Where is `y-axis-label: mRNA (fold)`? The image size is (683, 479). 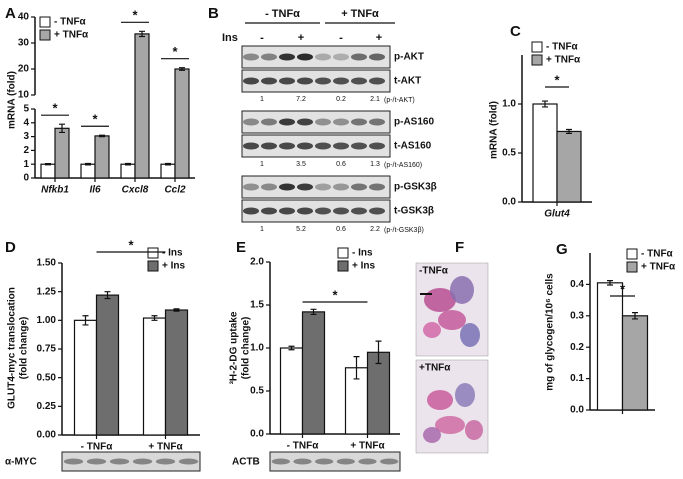 y-axis-label: mRNA (fold) is located at coordinates (494, 130).